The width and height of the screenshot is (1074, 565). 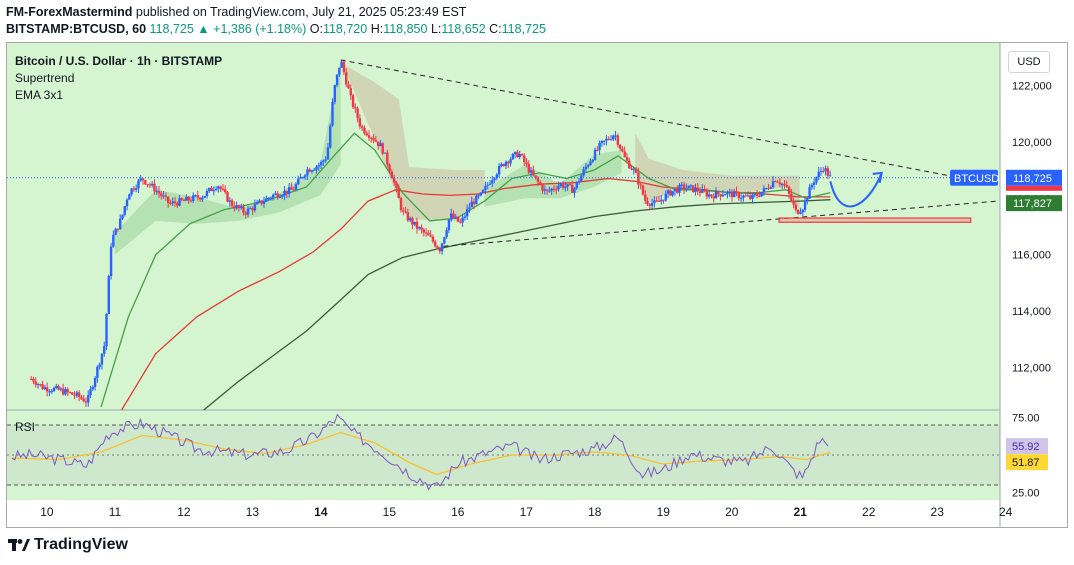 What do you see at coordinates (69, 12) in the screenshot?
I see `author-name: FM-ForexMastermind` at bounding box center [69, 12].